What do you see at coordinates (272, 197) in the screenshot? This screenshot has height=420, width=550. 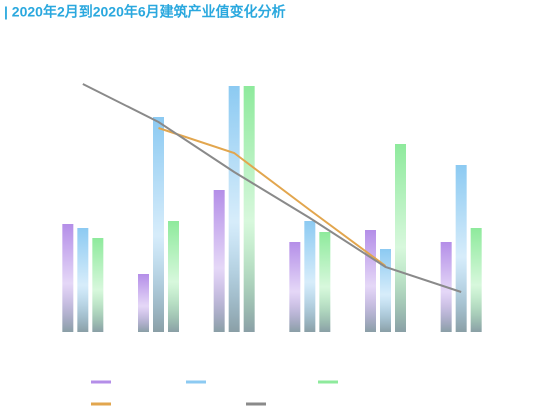 I see `line` at bounding box center [272, 197].